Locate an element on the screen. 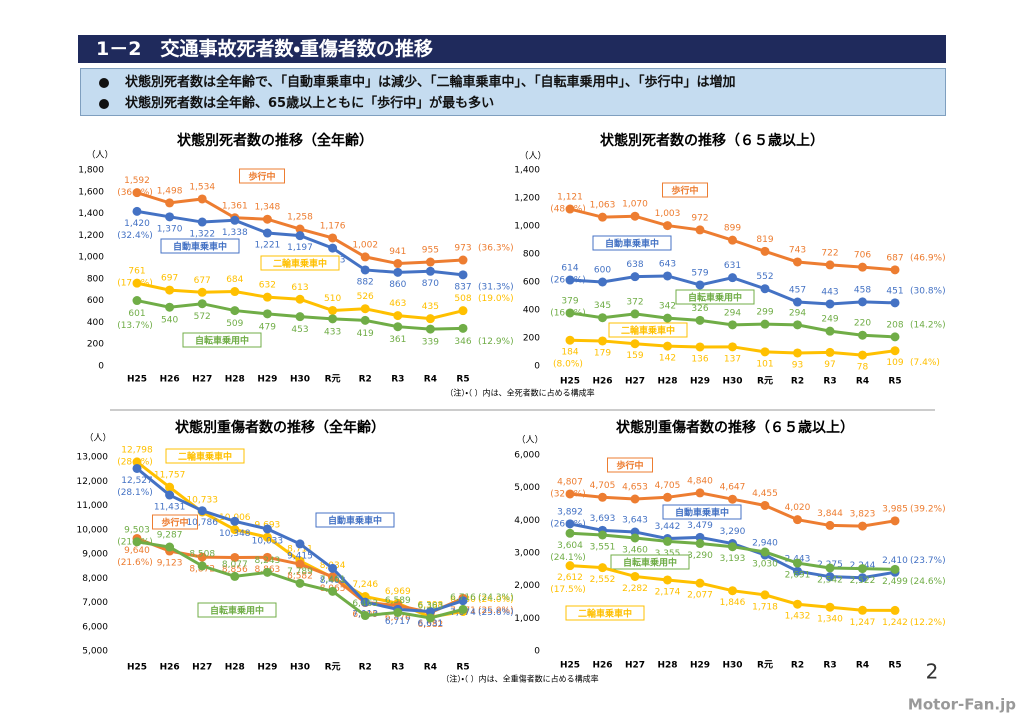  y-tick-label: 0 is located at coordinates (537, 367).